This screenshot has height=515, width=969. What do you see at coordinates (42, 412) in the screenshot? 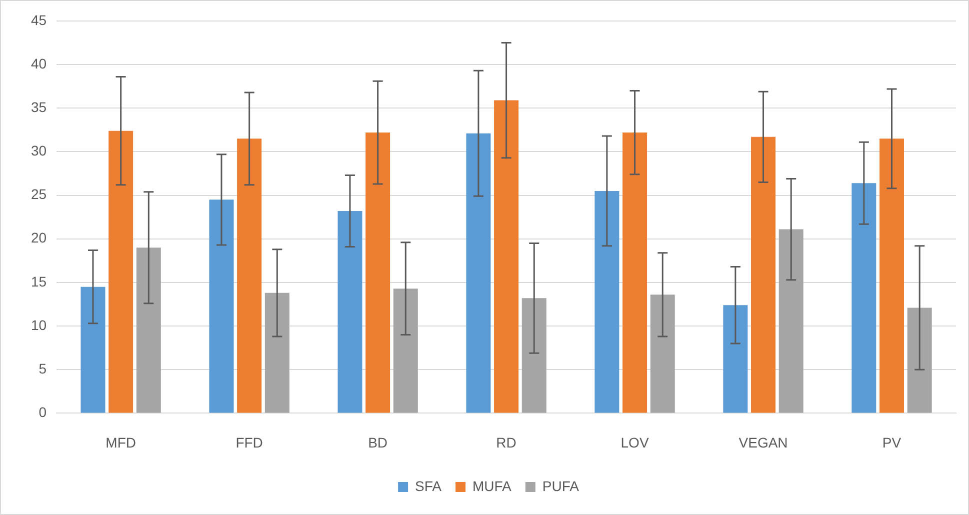
I see `y-tick-label: 0` at bounding box center [42, 412].